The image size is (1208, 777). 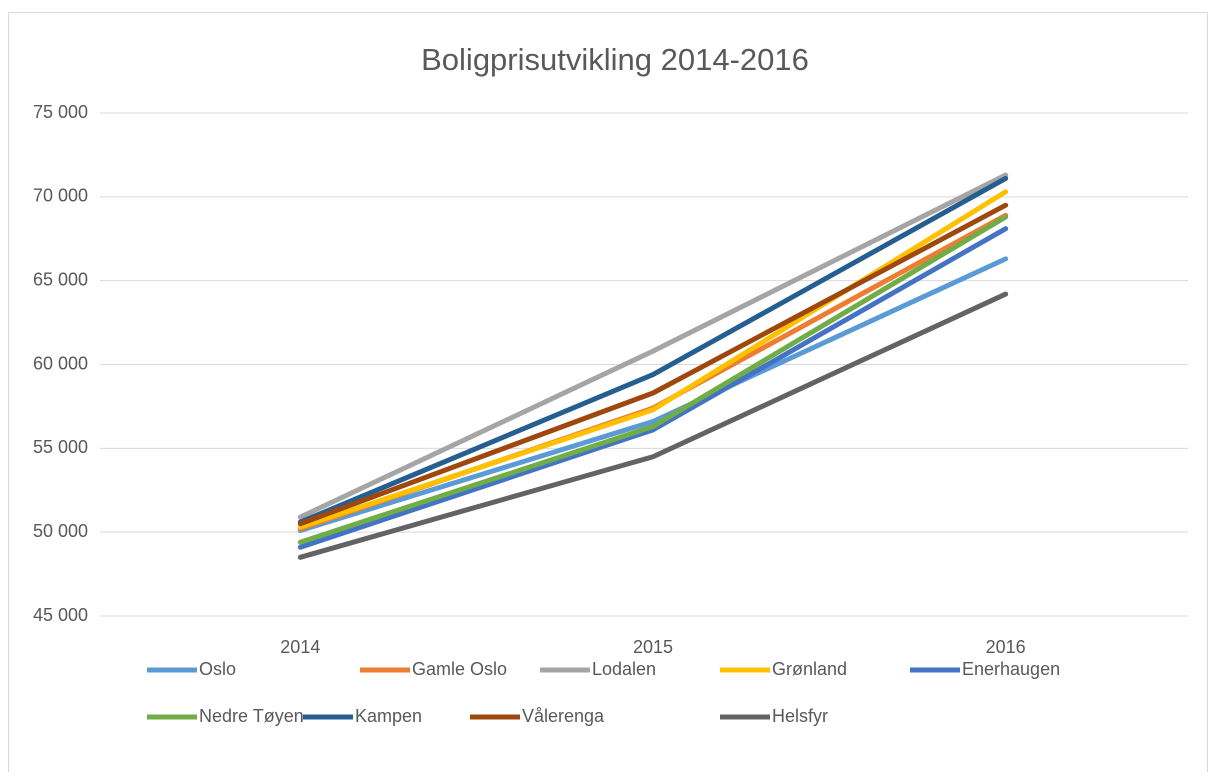 I want to click on y-tick-label: 75 000, so click(x=60, y=112).